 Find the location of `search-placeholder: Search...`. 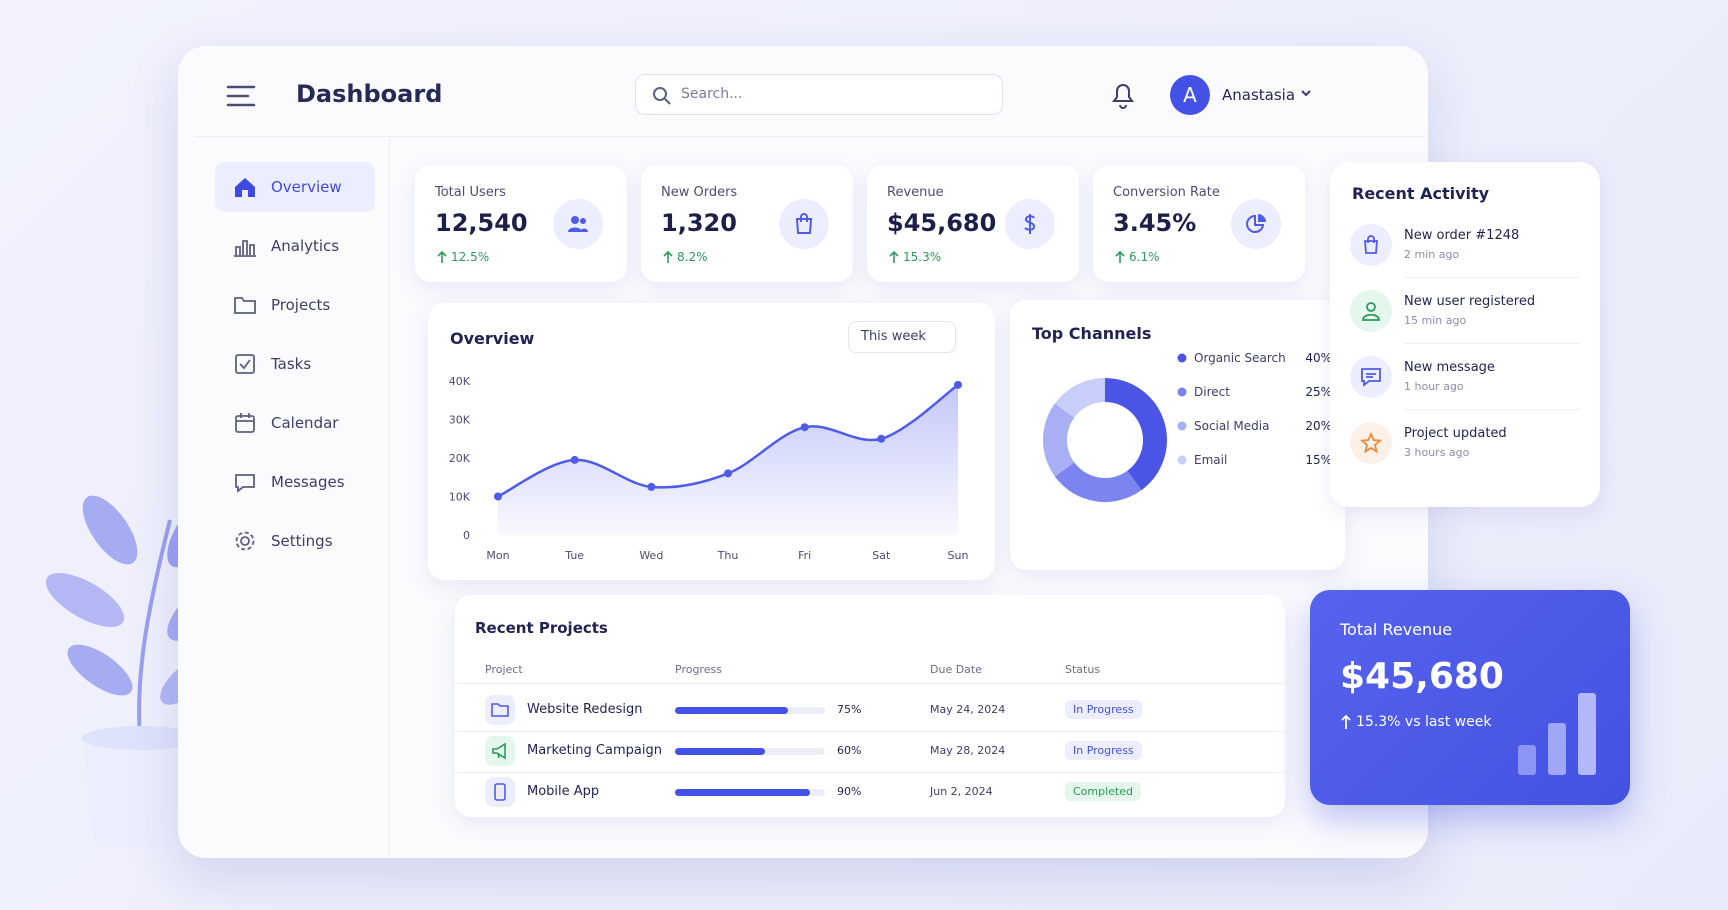

search-placeholder: Search... is located at coordinates (712, 94).